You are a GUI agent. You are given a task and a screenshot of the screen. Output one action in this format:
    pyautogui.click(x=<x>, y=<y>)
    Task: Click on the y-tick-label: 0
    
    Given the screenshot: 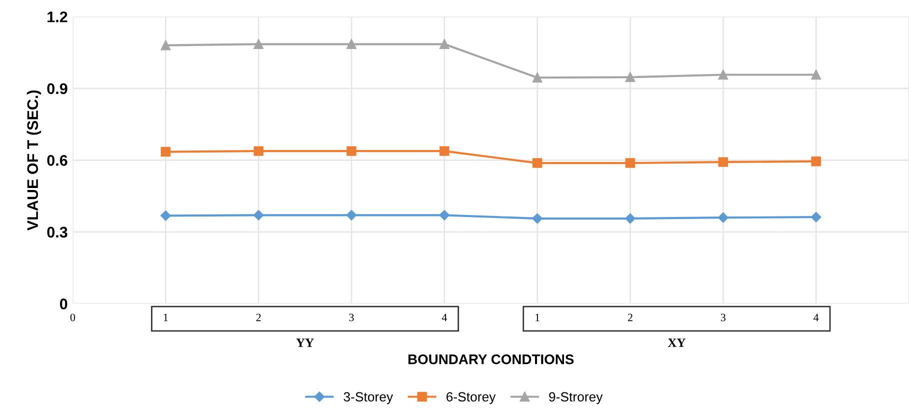 What is the action you would take?
    pyautogui.click(x=64, y=304)
    